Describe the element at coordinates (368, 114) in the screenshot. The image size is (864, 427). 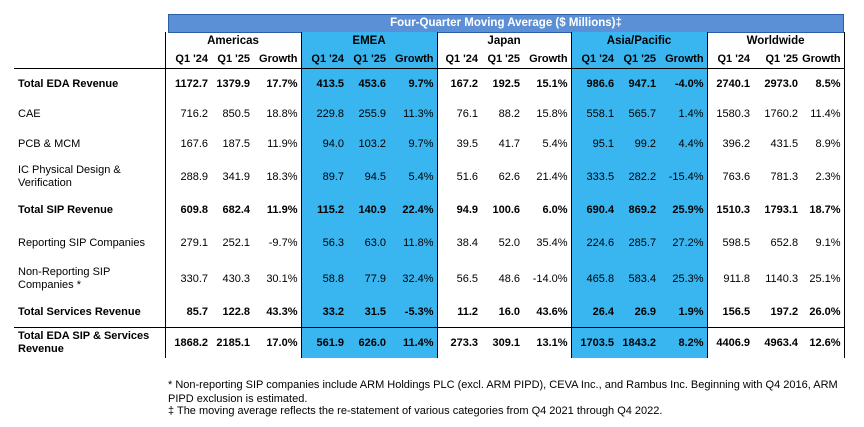
I see `value-cell: 255.9` at that location.